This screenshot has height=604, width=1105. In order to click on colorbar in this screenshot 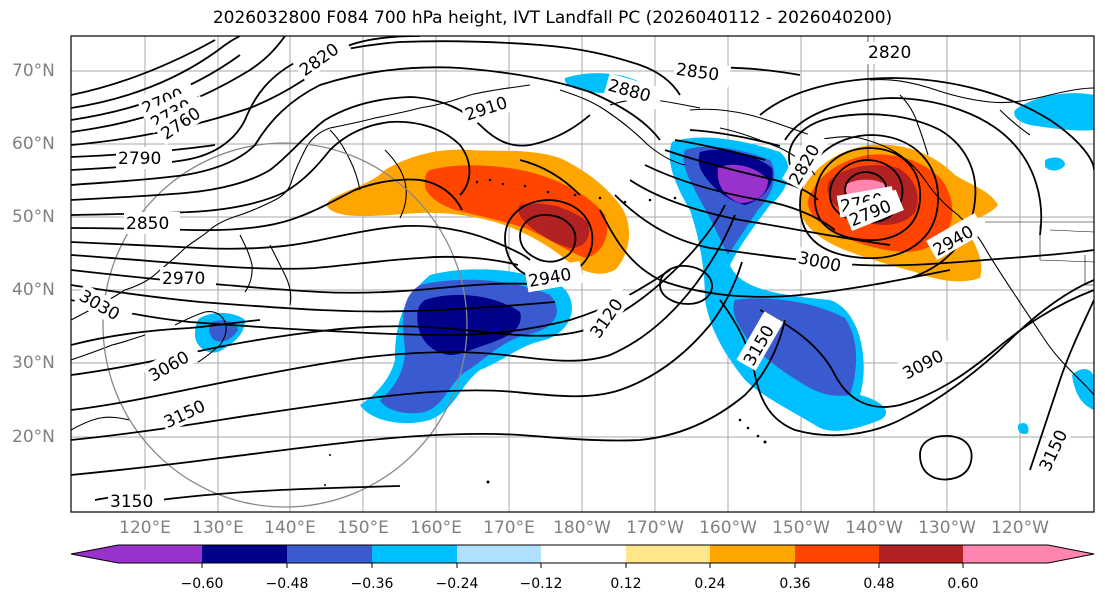, I will do `click(582, 556)`.